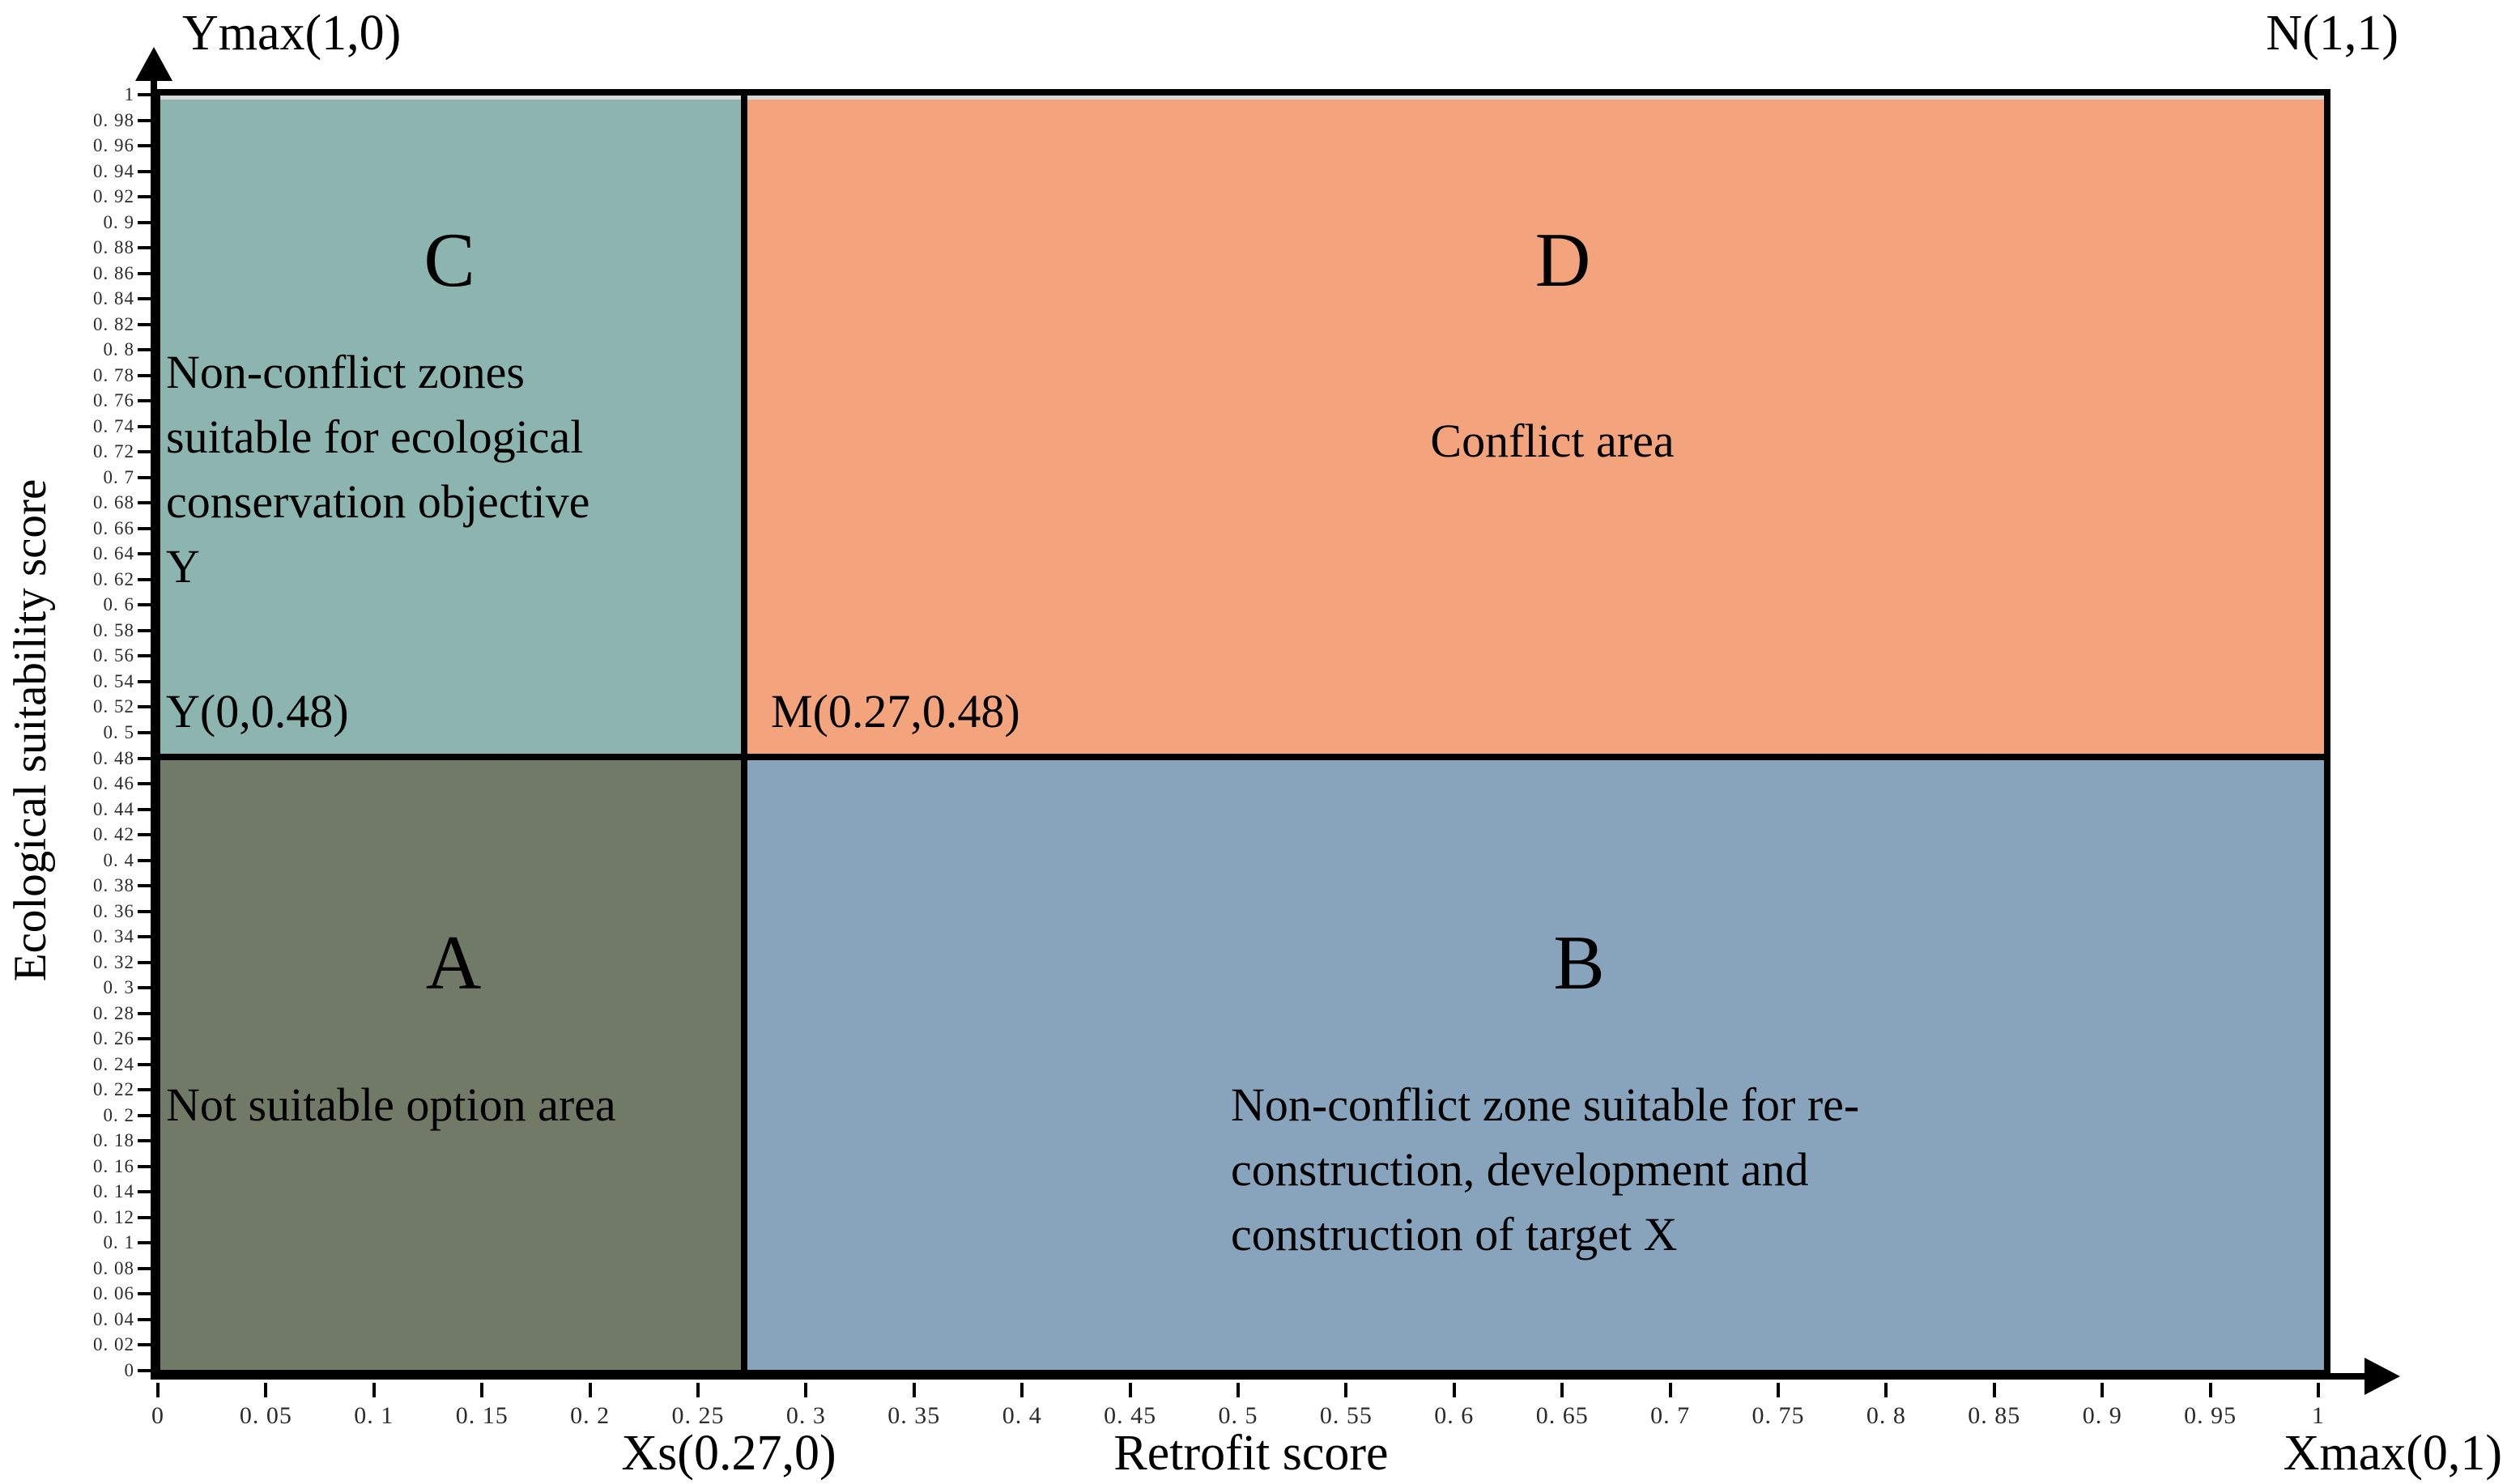 This screenshot has width=2507, height=1484. Describe the element at coordinates (292, 33) in the screenshot. I see `label-ymax: Ymax(1,0)` at that location.